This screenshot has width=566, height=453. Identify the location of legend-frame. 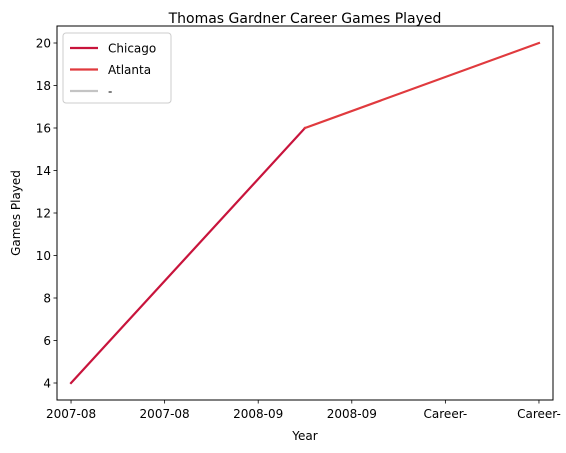
(117, 68).